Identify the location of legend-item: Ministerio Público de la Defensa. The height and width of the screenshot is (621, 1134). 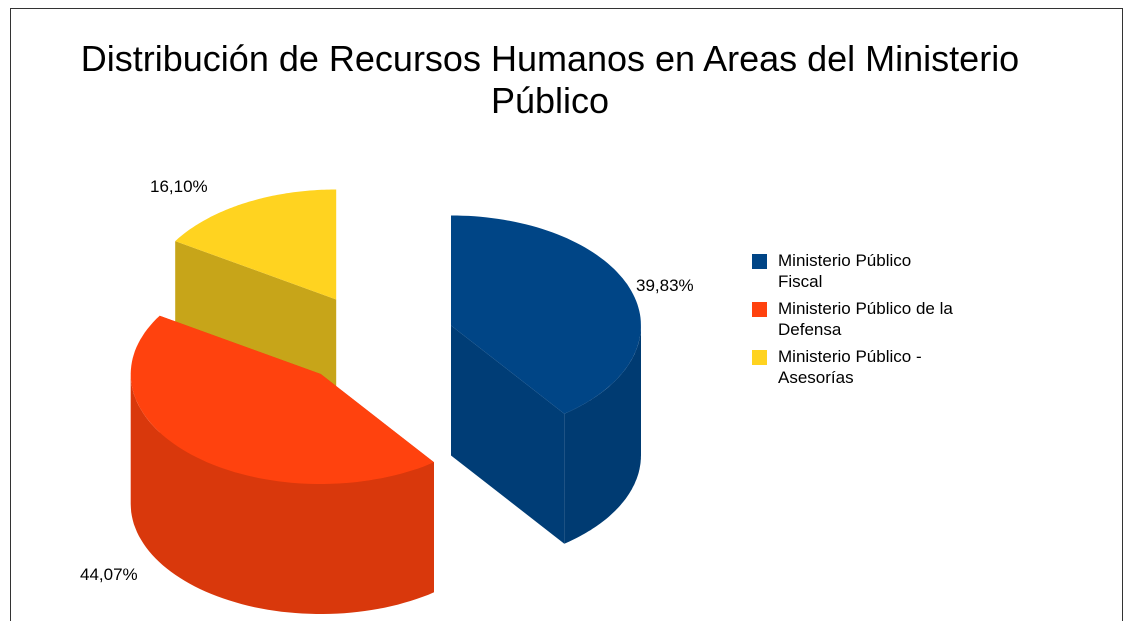
(881, 319).